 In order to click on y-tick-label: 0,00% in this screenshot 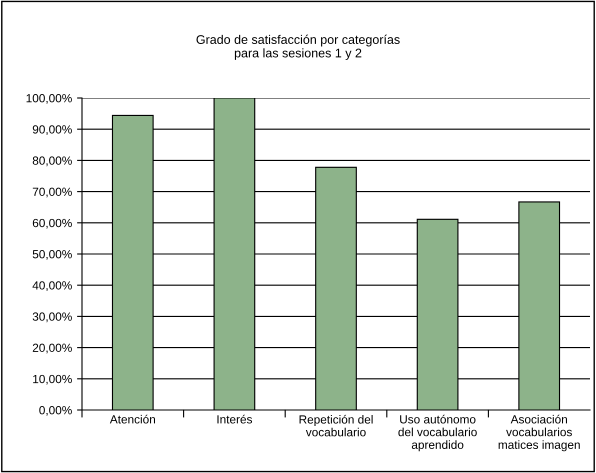, I will do `click(55, 411)`.